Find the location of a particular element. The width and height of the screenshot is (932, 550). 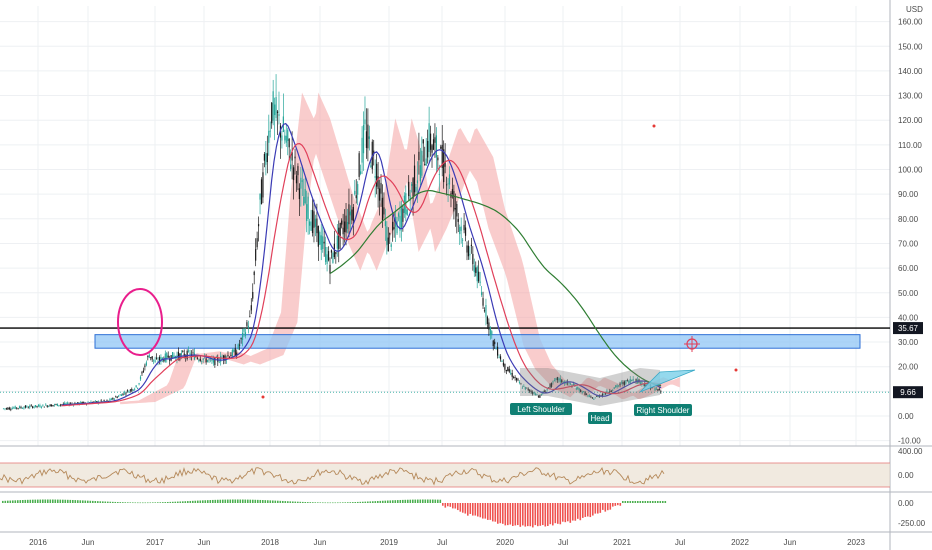

support-zone is located at coordinates (477, 341).